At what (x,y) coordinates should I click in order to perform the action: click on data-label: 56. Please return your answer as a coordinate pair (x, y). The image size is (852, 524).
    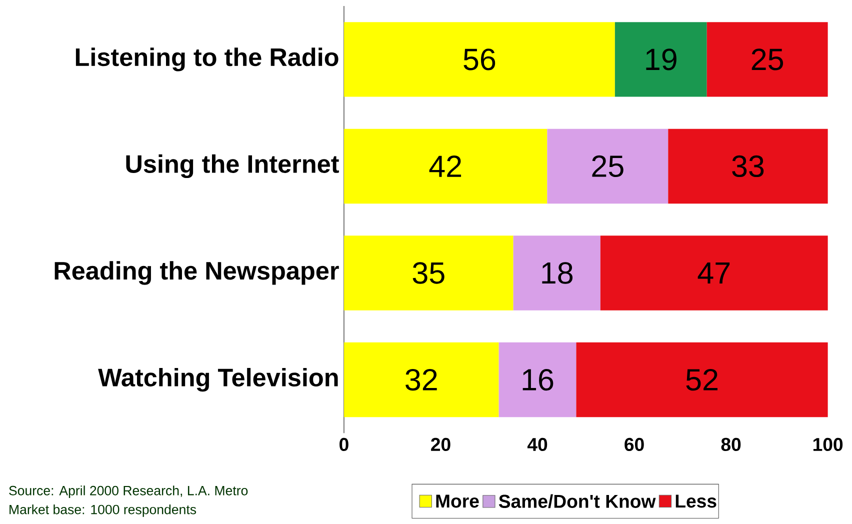
    Looking at the image, I should click on (480, 59).